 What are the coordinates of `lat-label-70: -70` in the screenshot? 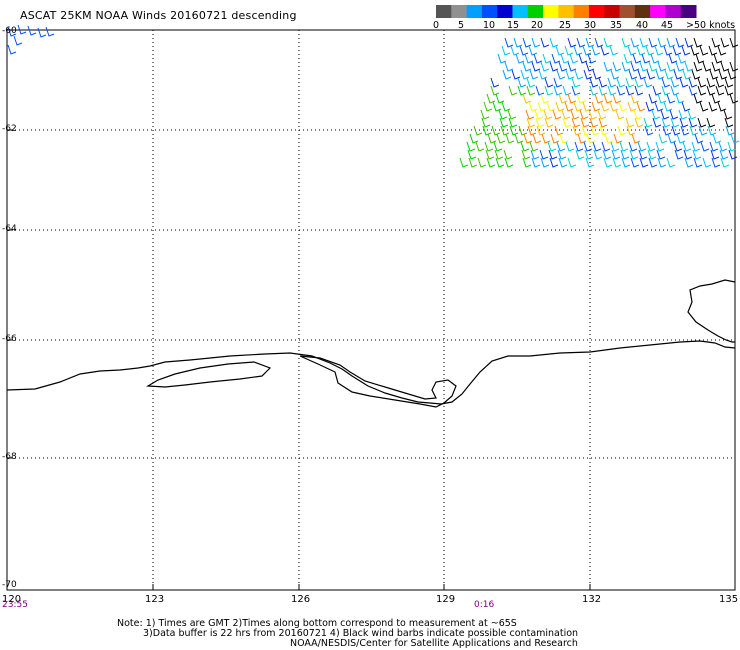 It's located at (9, 585).